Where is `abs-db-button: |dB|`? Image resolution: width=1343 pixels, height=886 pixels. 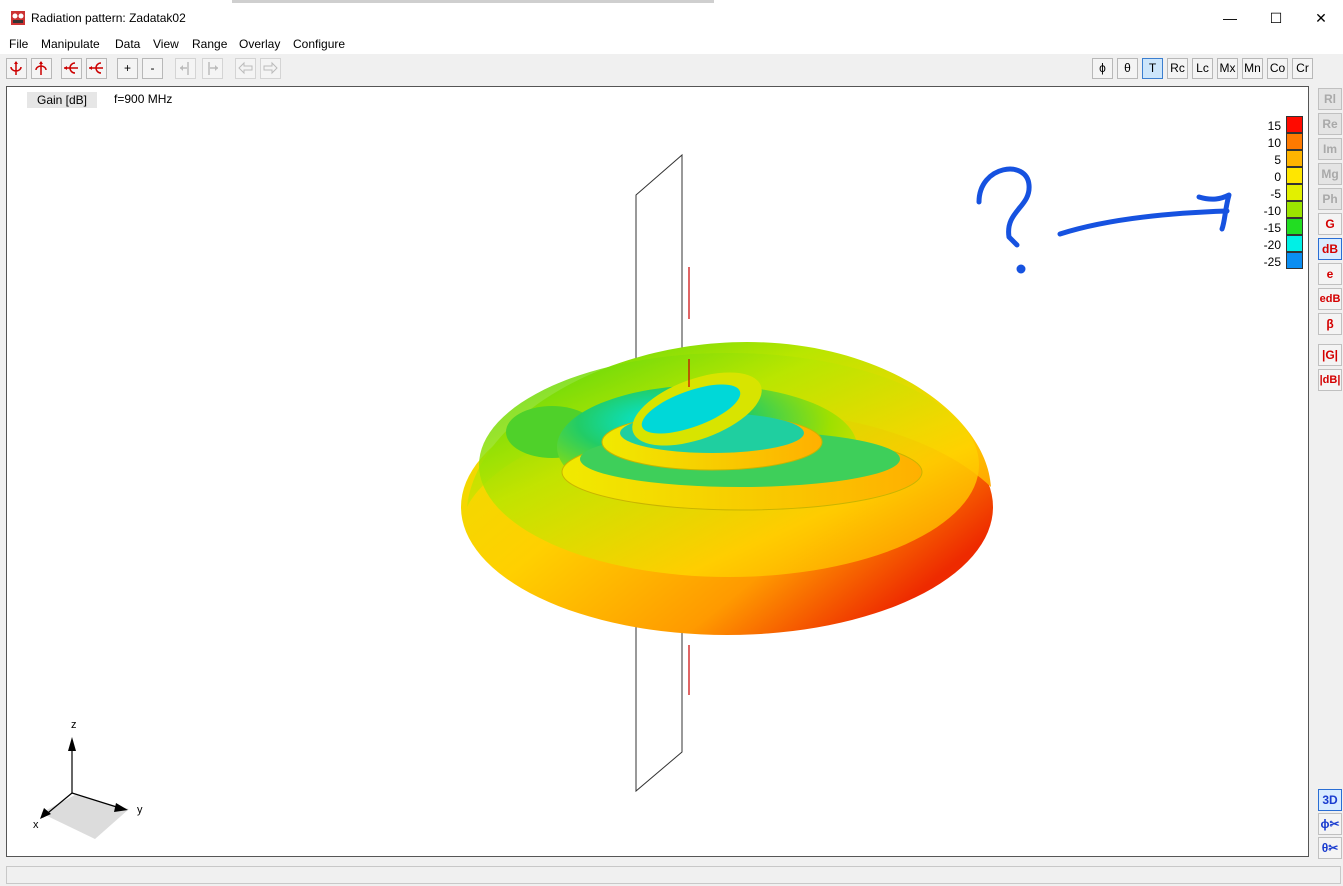
abs-db-button: |dB| is located at coordinates (1330, 380).